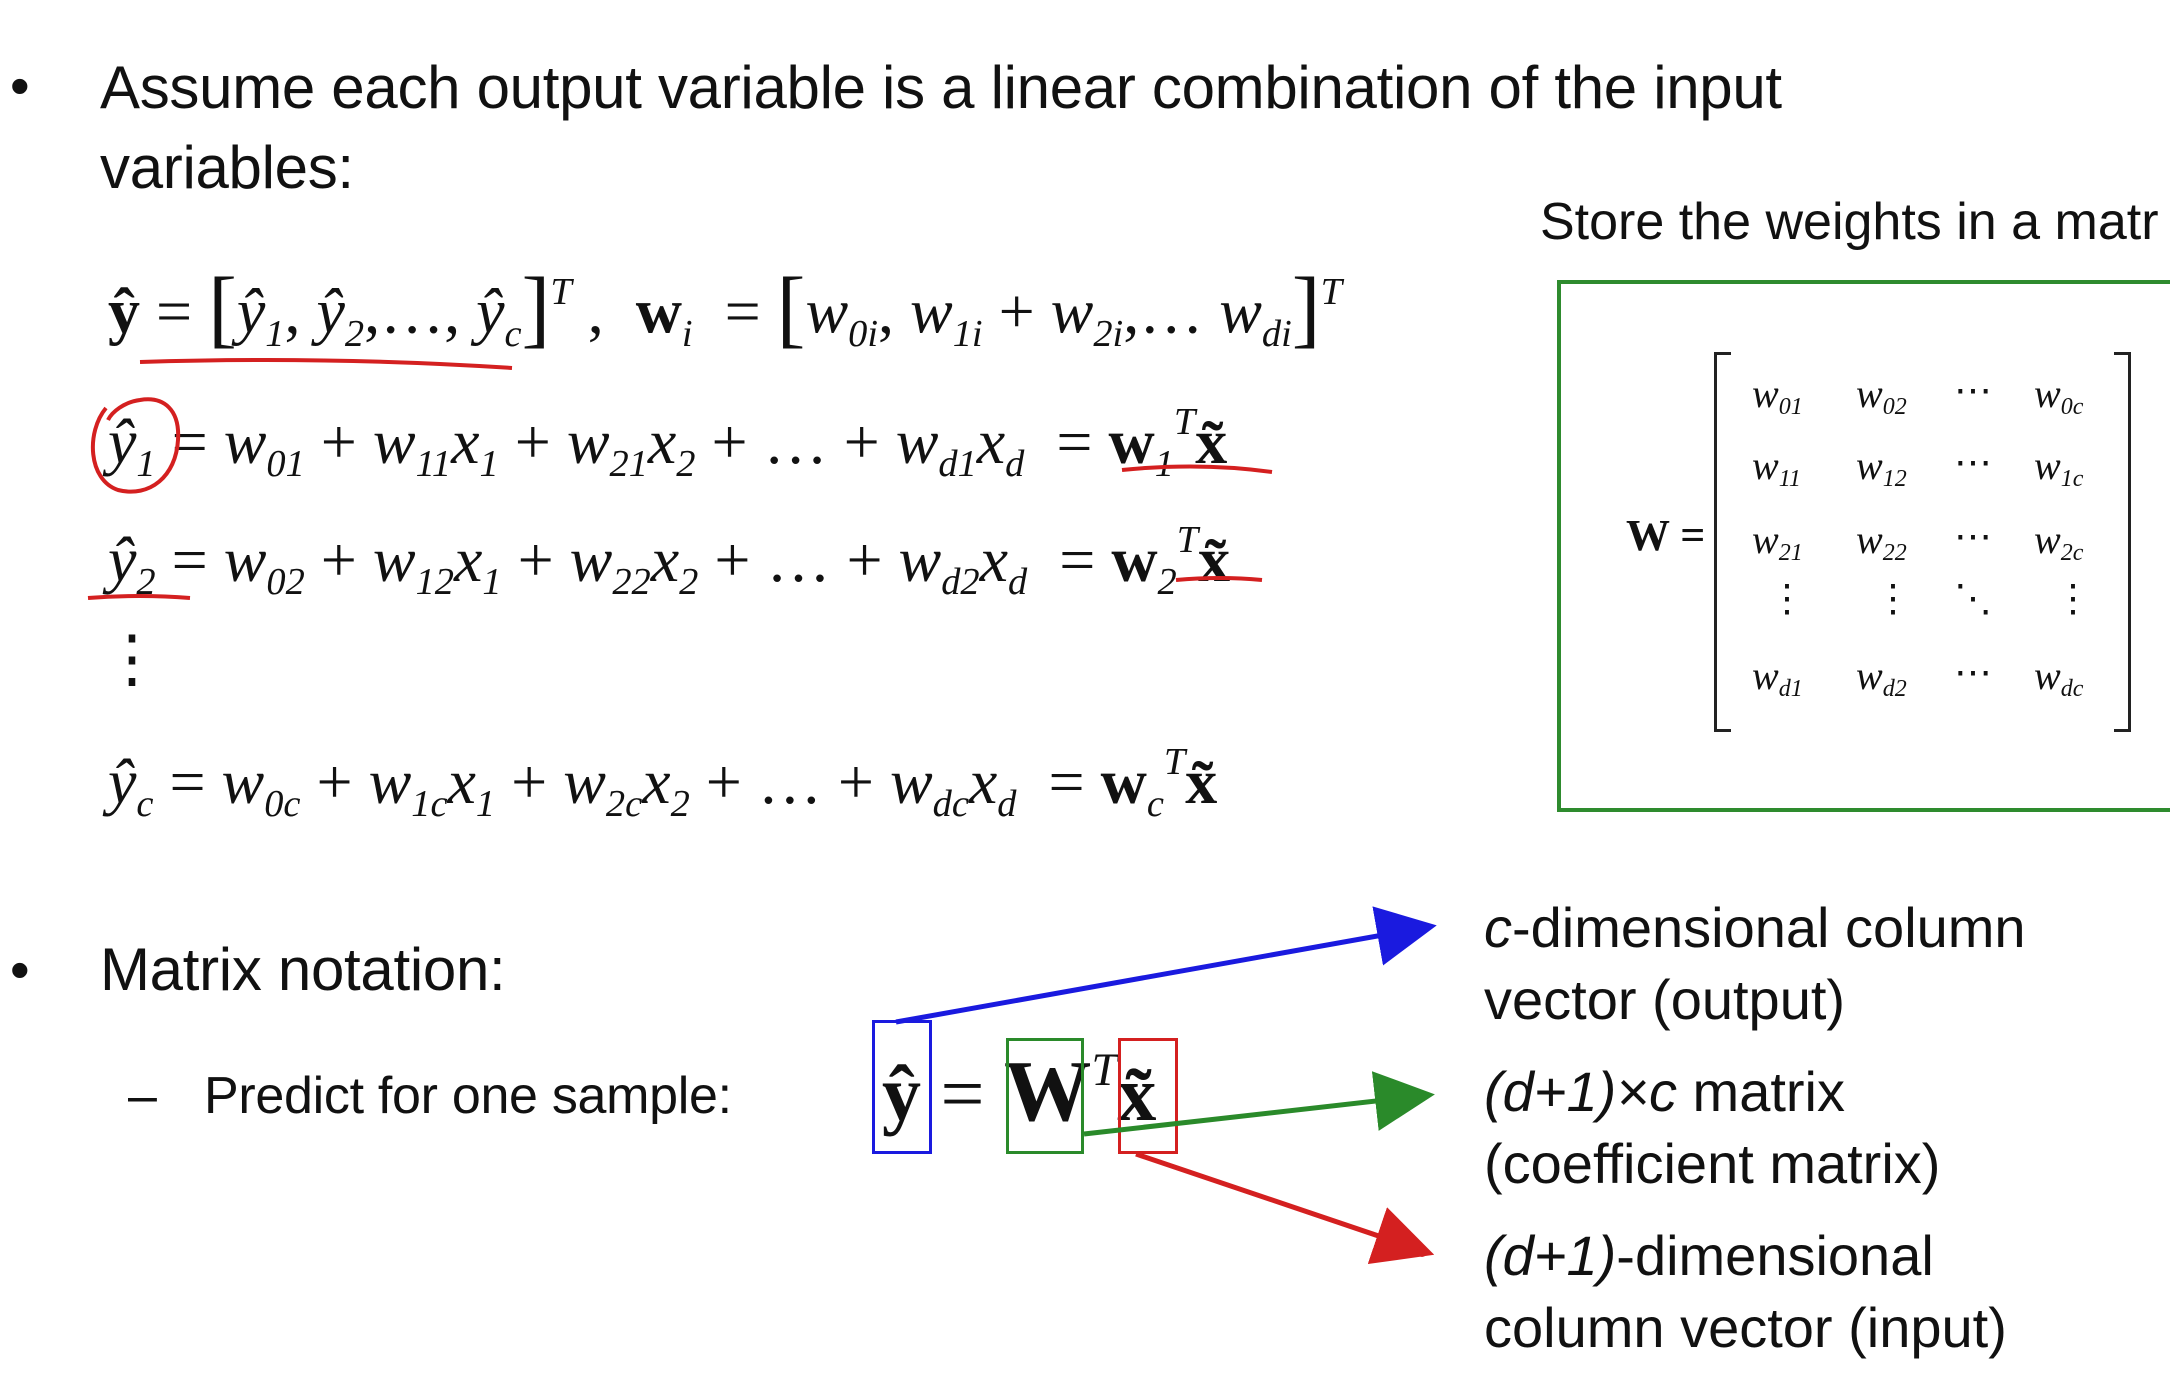 The height and width of the screenshot is (1380, 2170). Describe the element at coordinates (1580, 1091) in the screenshot. I see `coef-label-italic: (d+1)×c` at that location.